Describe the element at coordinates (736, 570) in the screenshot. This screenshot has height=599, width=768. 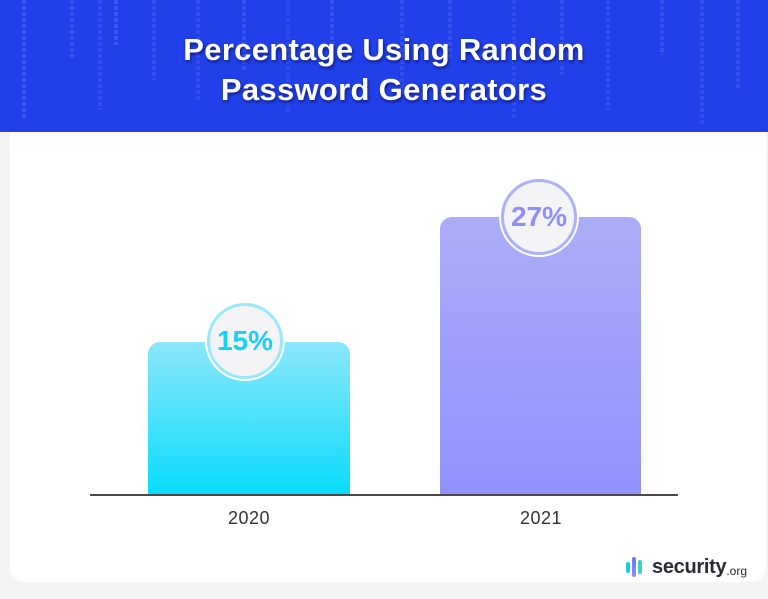
I see `brand-tld: .org` at that location.